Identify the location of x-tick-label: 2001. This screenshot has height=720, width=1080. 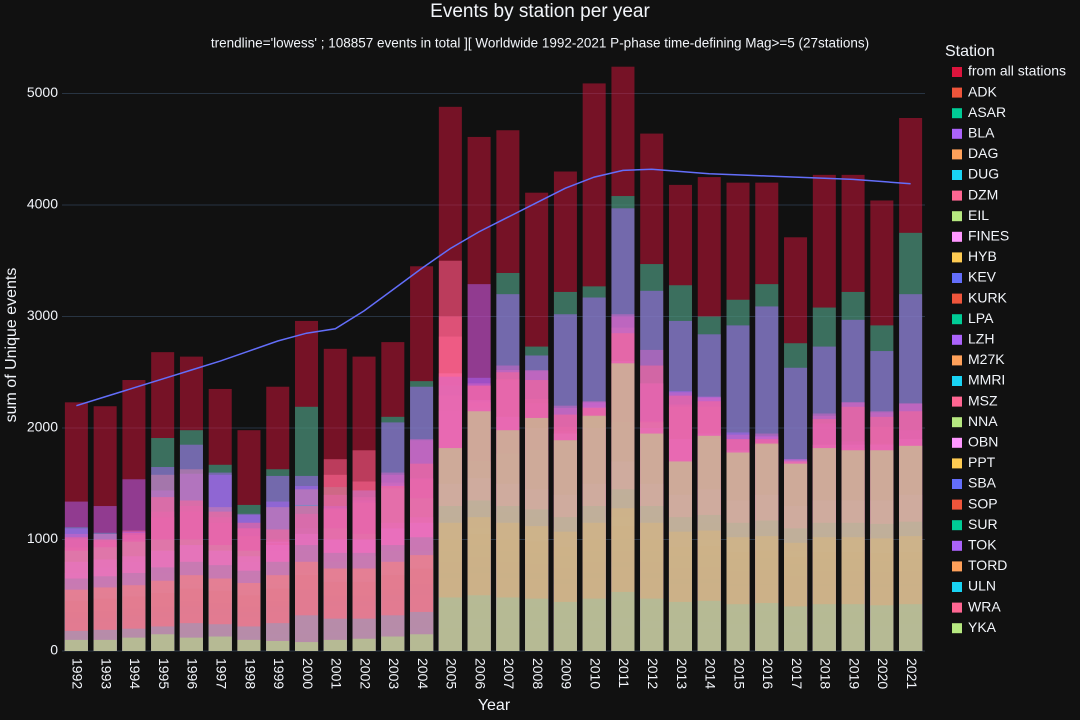
(337, 673).